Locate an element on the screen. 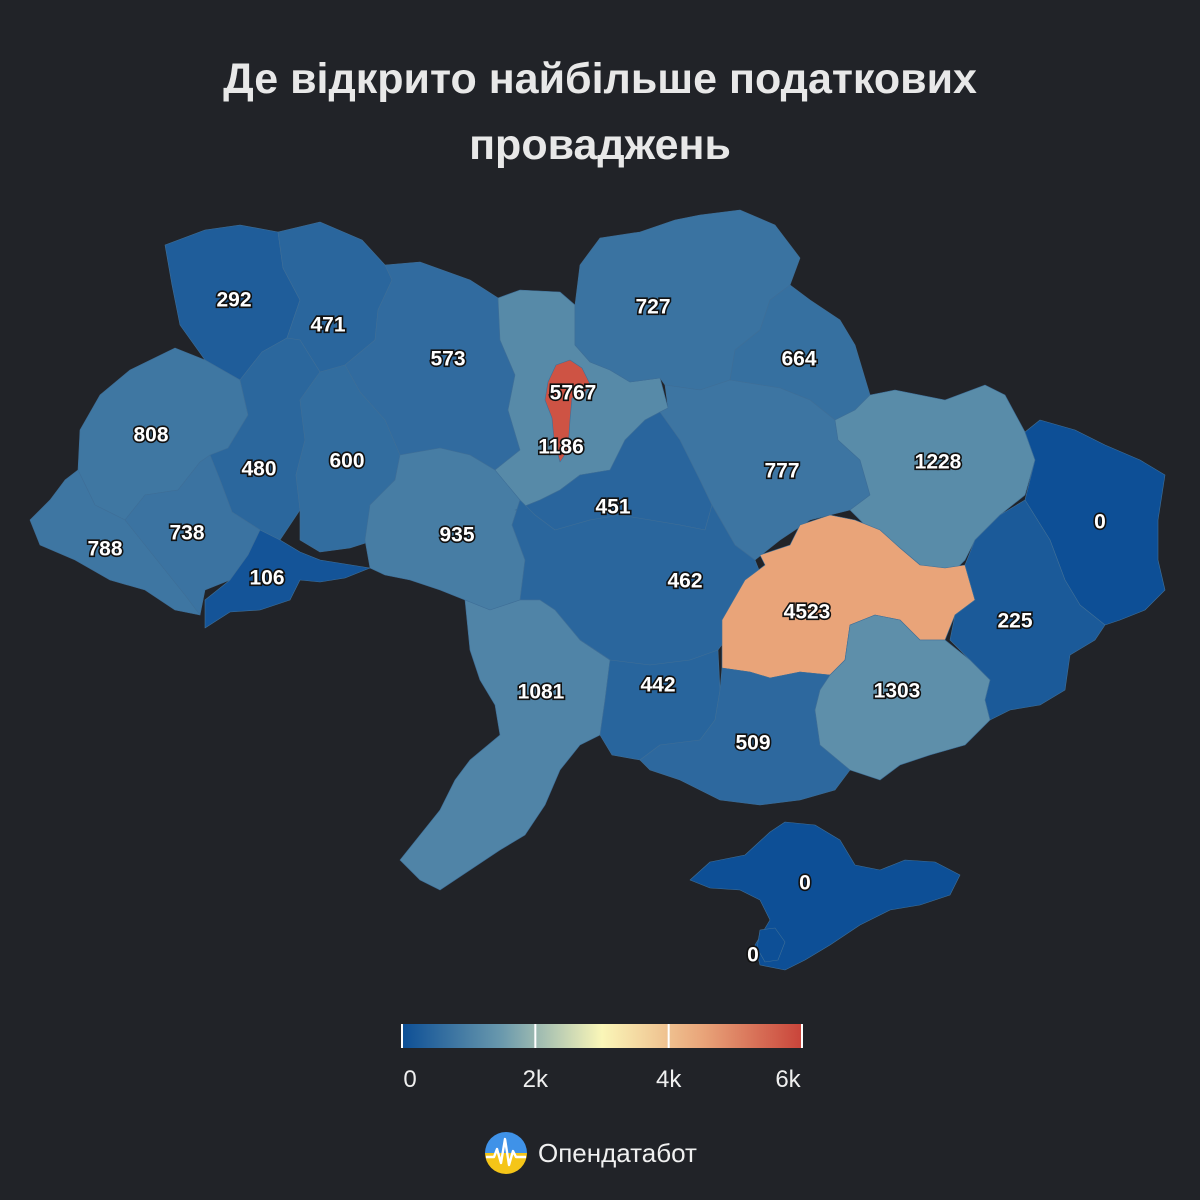  region-sevastopol is located at coordinates (771, 945).